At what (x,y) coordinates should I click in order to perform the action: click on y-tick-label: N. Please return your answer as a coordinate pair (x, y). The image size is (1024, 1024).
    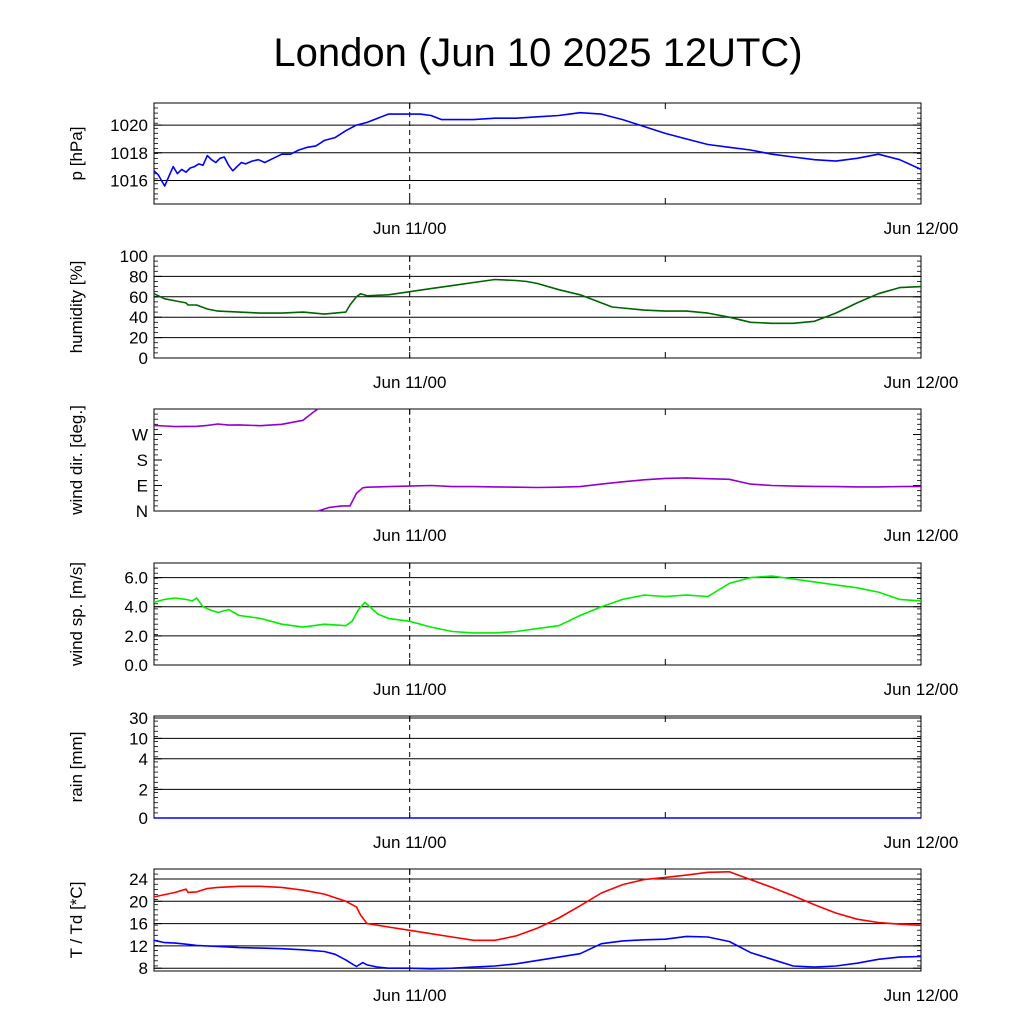
    Looking at the image, I should click on (142, 511).